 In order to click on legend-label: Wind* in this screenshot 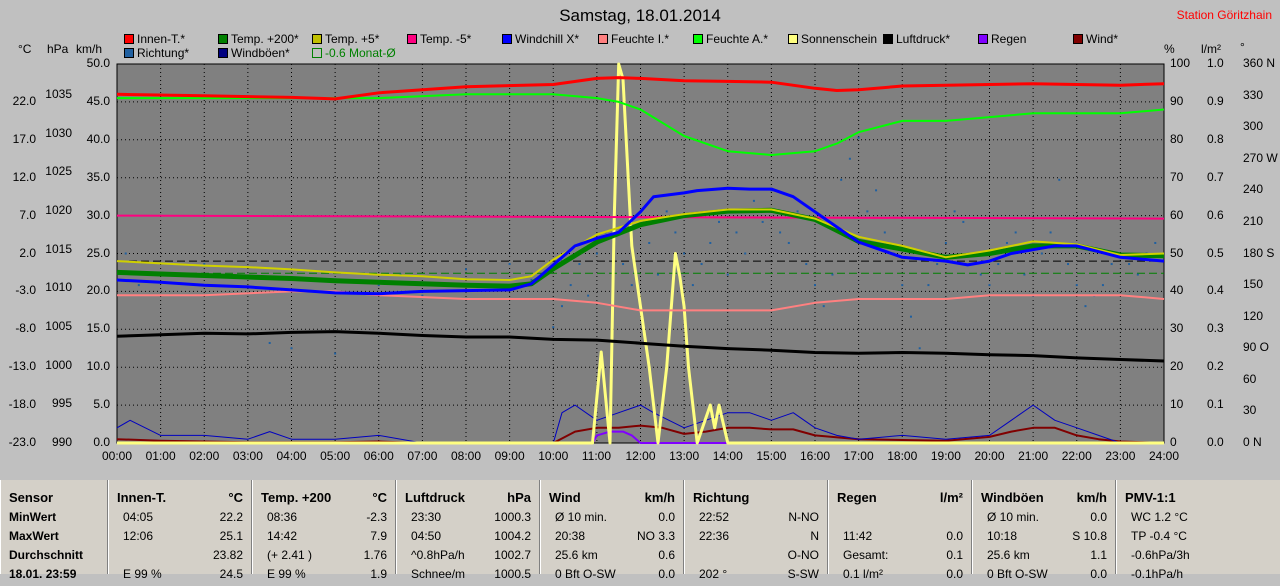, I will do `click(1102, 39)`.